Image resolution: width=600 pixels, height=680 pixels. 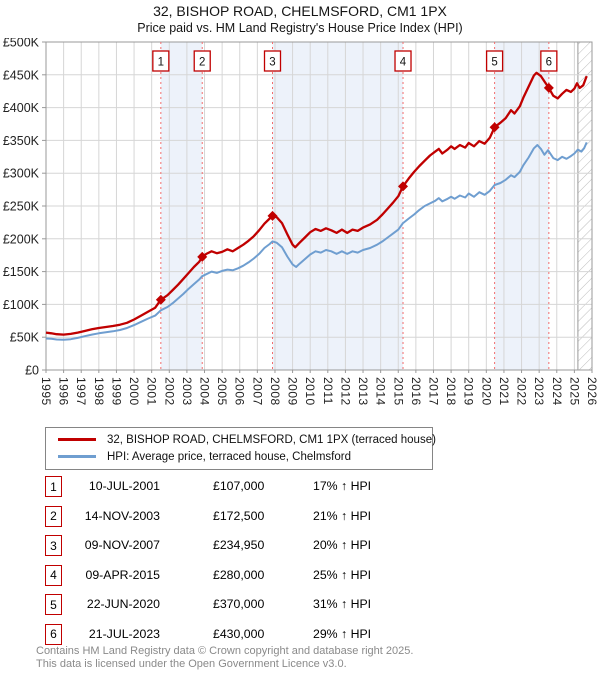 I want to click on x-tick-label: 2001, so click(x=152, y=391).